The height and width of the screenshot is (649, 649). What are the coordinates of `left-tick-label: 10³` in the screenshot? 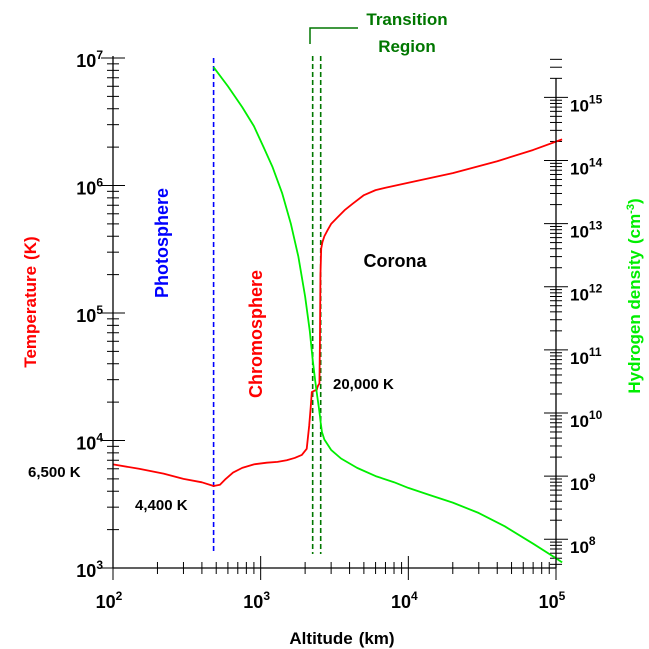 It's located at (89, 569).